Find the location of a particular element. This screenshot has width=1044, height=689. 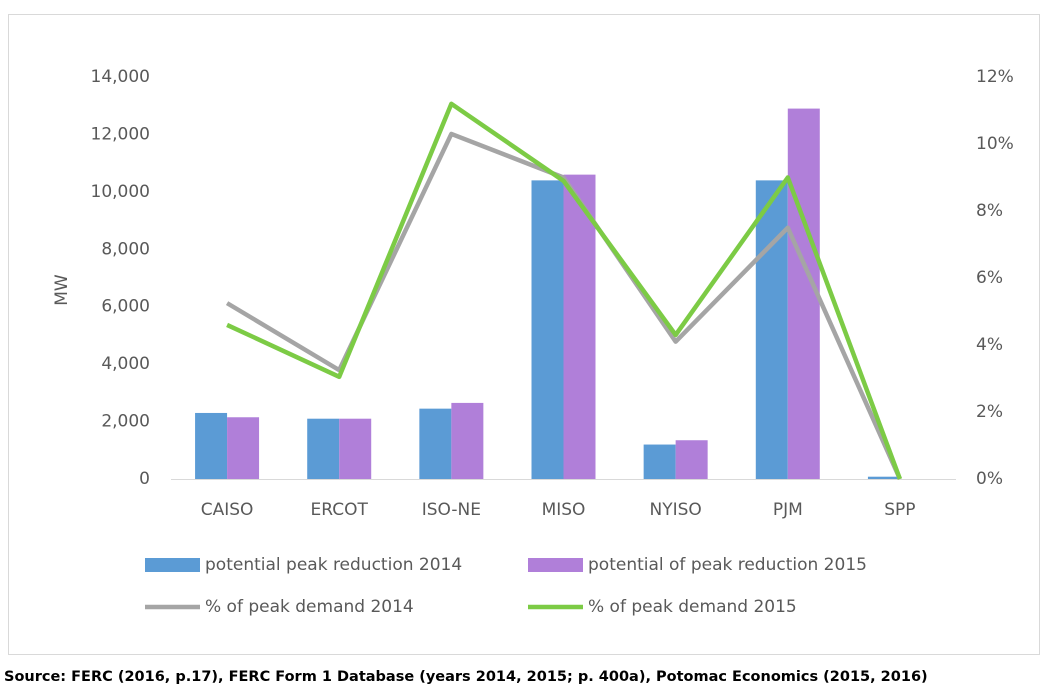

y2-tick-label: 10% is located at coordinates (995, 144).